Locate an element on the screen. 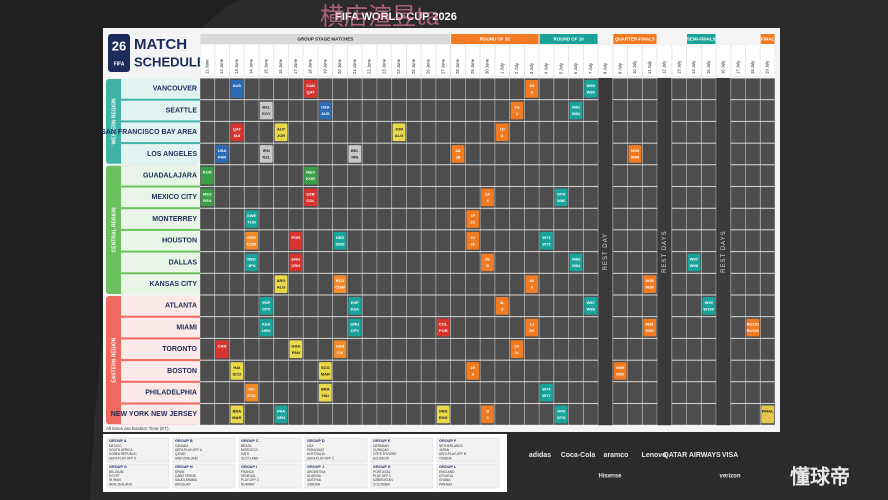 The height and width of the screenshot is (500, 888). rest-label: REST DAY is located at coordinates (606, 251).